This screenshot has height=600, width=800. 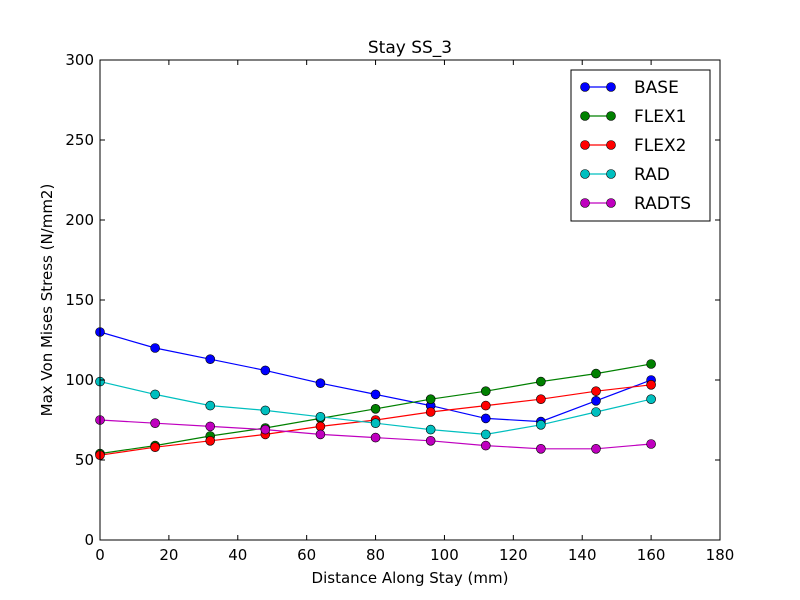 I want to click on y-tick-label: 150, so click(x=79, y=300).